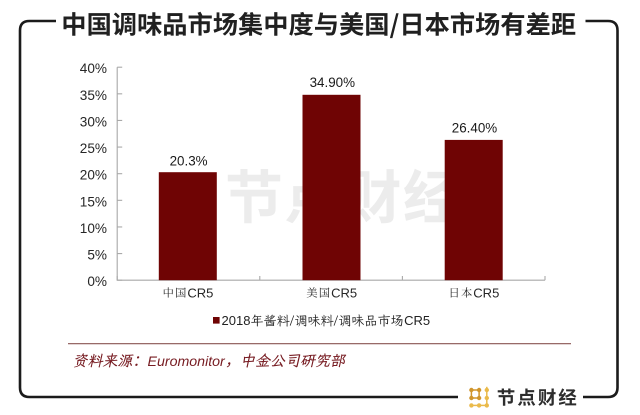 The height and width of the screenshot is (415, 640). What do you see at coordinates (333, 82) in the screenshot?
I see `svg-text: 34.90%` at bounding box center [333, 82].